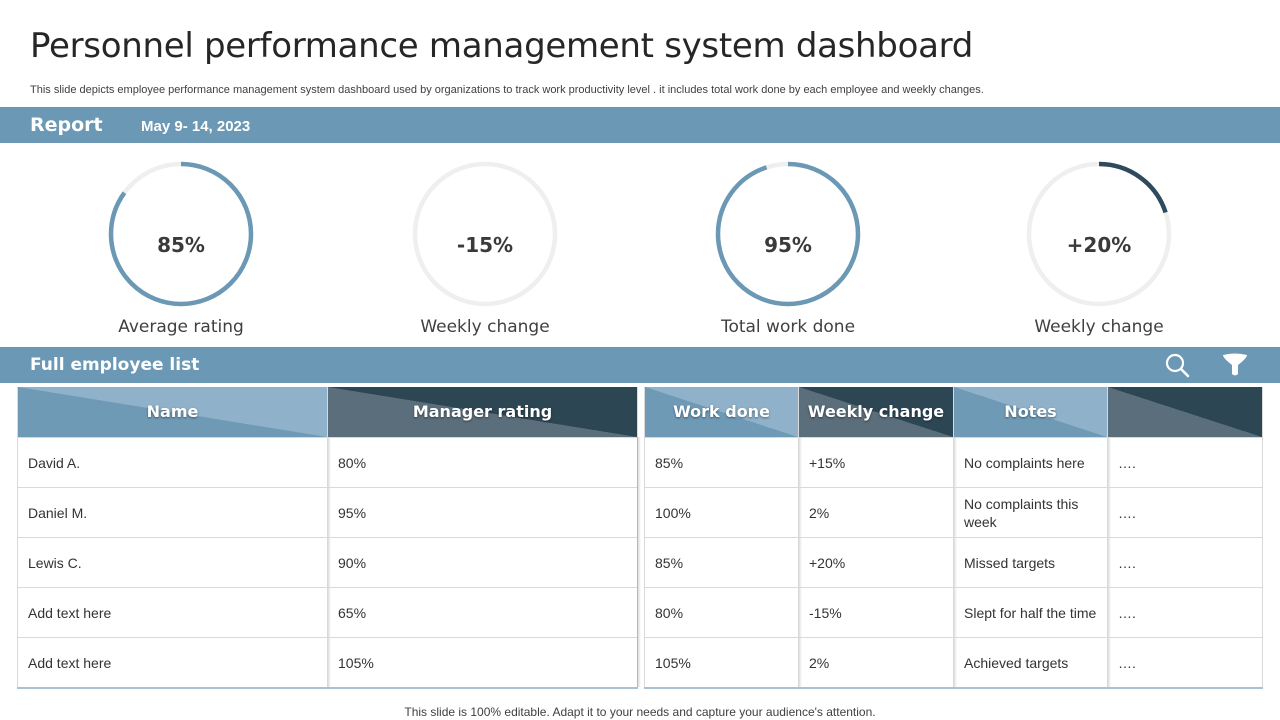 The width and height of the screenshot is (1280, 720). What do you see at coordinates (876, 462) in the screenshot?
I see `table-cell: +15%` at bounding box center [876, 462].